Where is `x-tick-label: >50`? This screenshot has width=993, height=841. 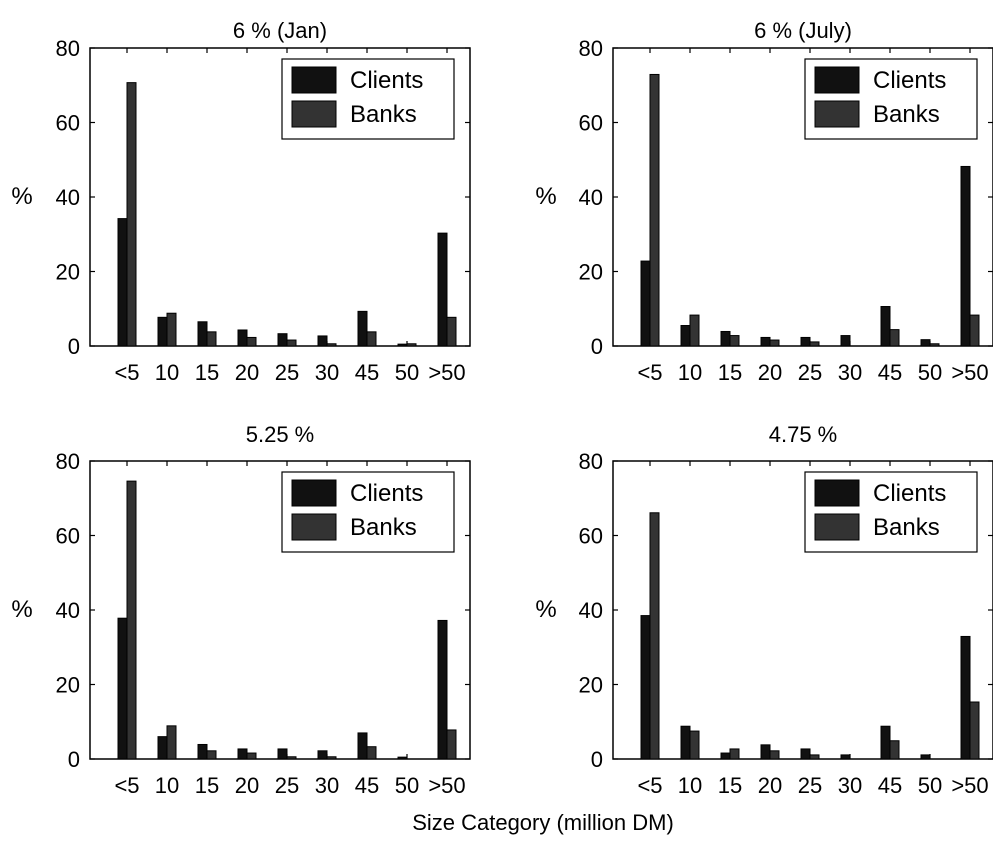
x-tick-label: >50 is located at coordinates (446, 785).